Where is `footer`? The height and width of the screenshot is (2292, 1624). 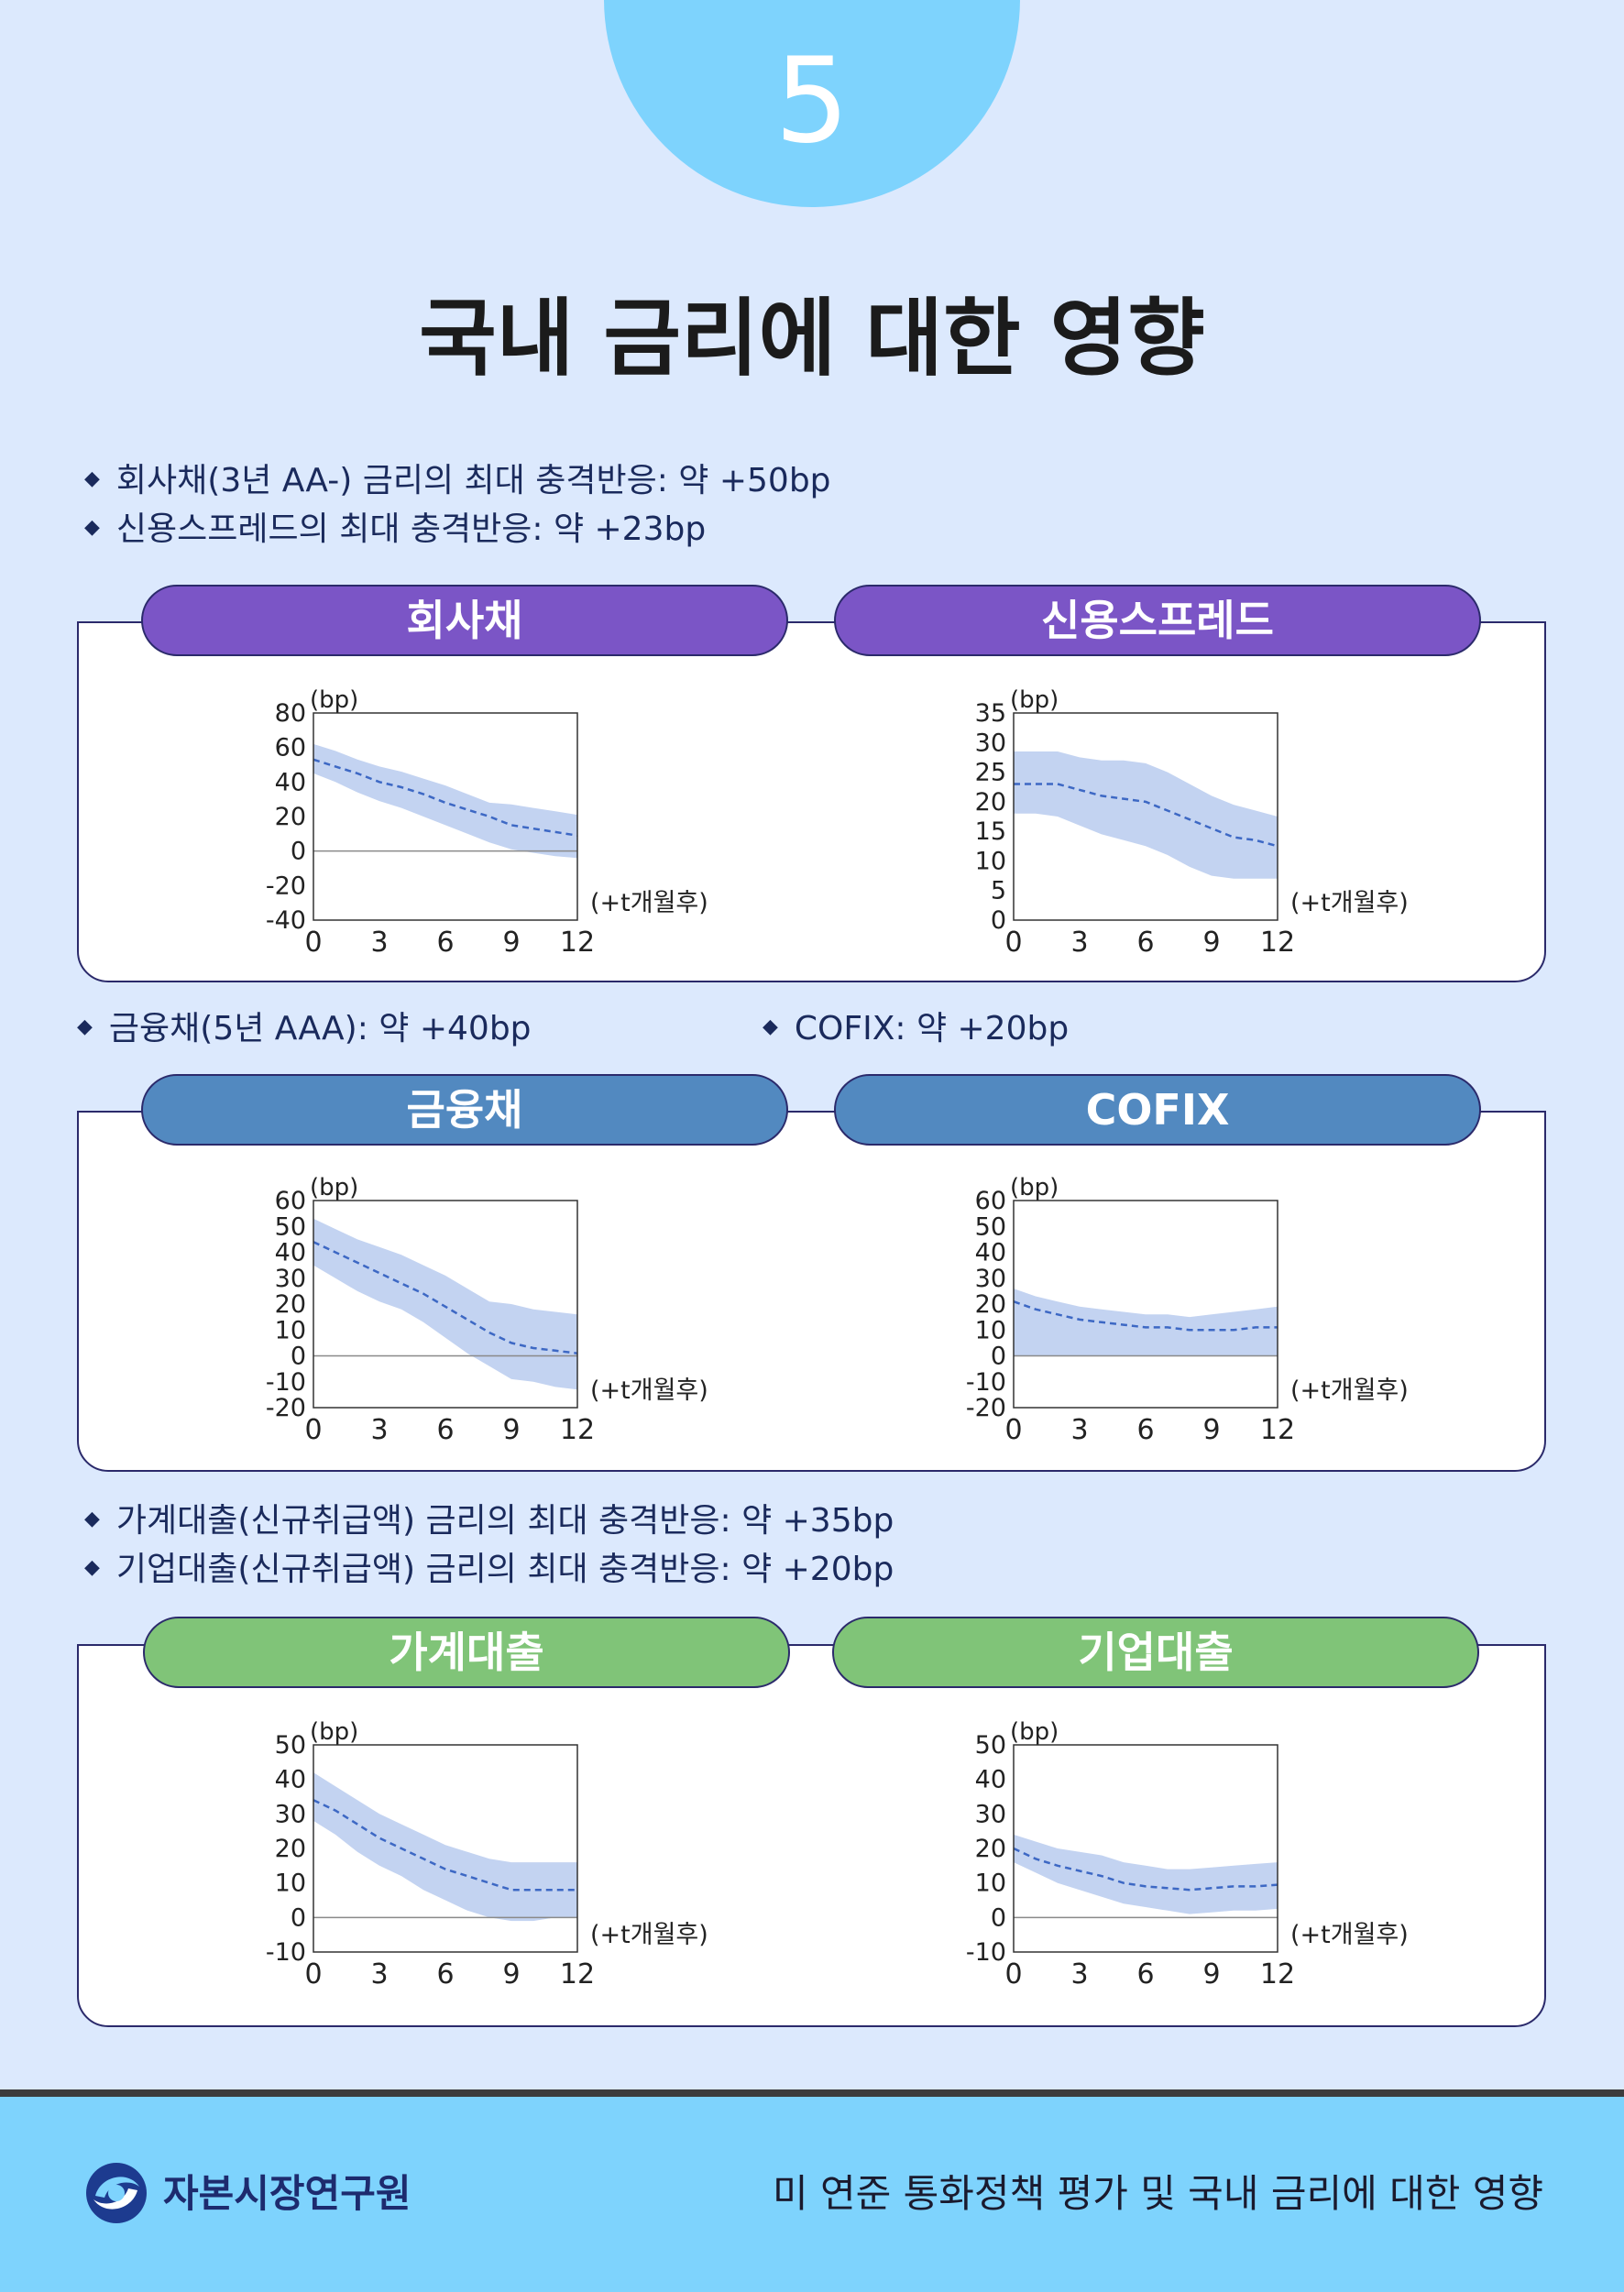
footer is located at coordinates (812, 2194).